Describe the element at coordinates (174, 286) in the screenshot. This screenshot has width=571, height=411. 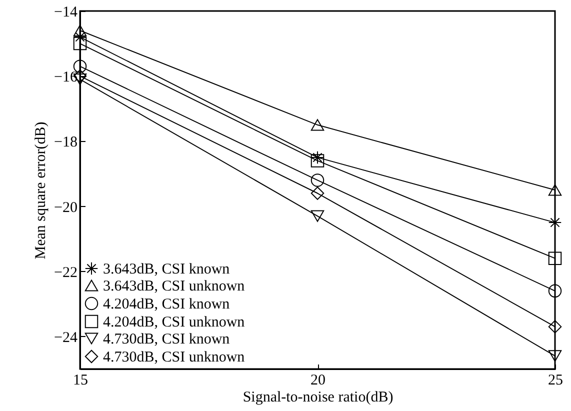
I see `legend-label: 3.643dB, CSI unknown` at that location.